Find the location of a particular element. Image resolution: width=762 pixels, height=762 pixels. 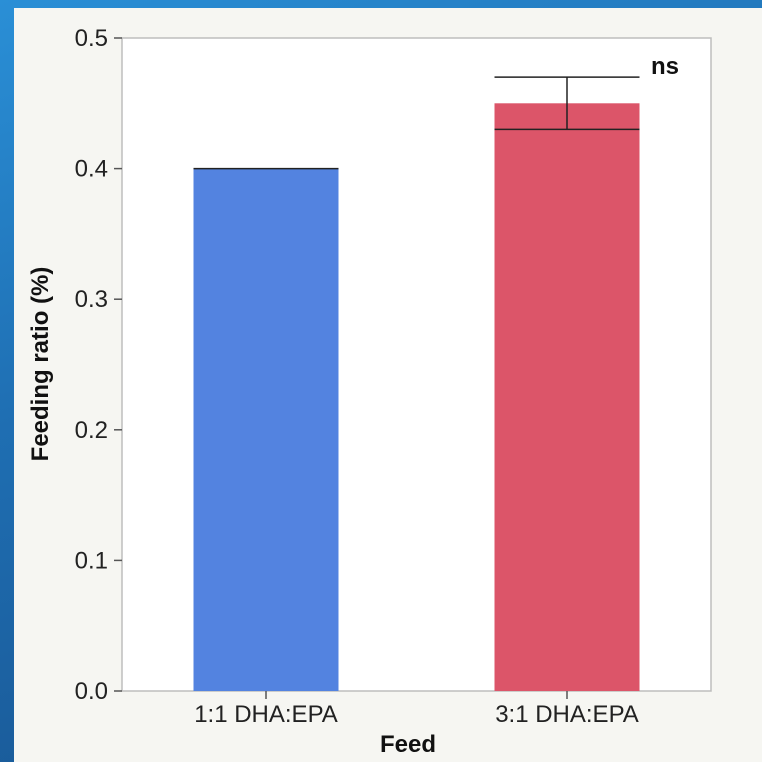

significance-annotation: ns is located at coordinates (665, 66).